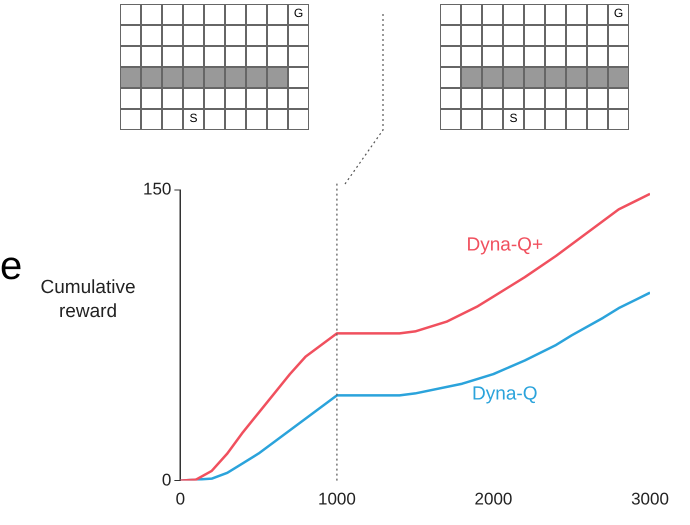 This screenshot has width=690, height=525. Describe the element at coordinates (157, 189) in the screenshot. I see `y-tick-label: 150` at that location.